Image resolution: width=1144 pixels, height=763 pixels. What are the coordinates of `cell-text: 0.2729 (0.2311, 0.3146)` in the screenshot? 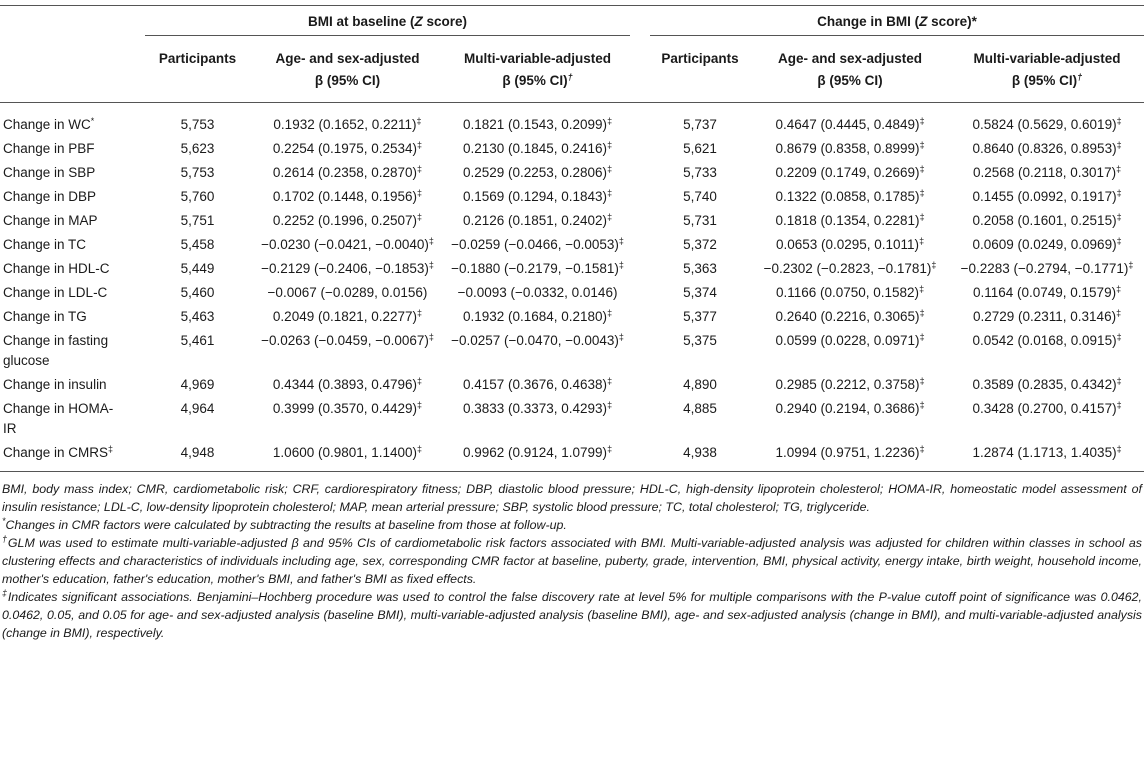 It's located at (1044, 316).